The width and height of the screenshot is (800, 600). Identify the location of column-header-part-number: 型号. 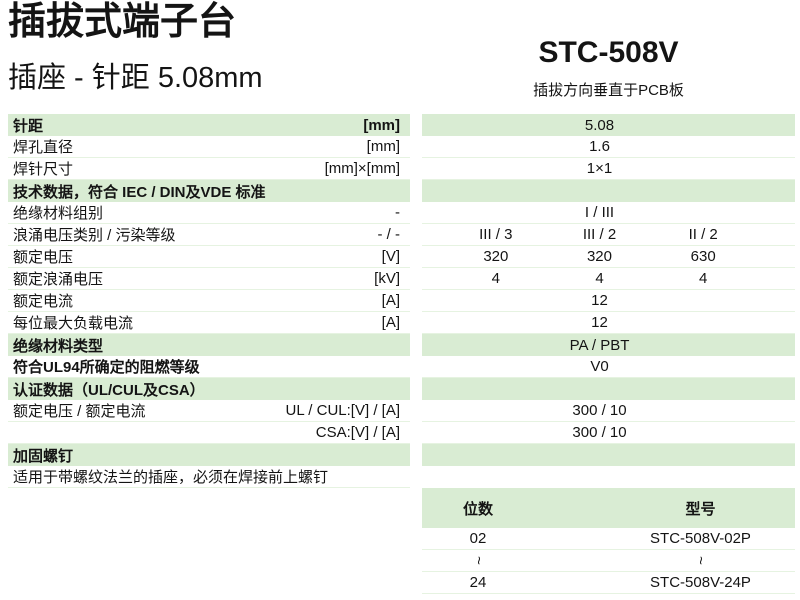
(700, 509).